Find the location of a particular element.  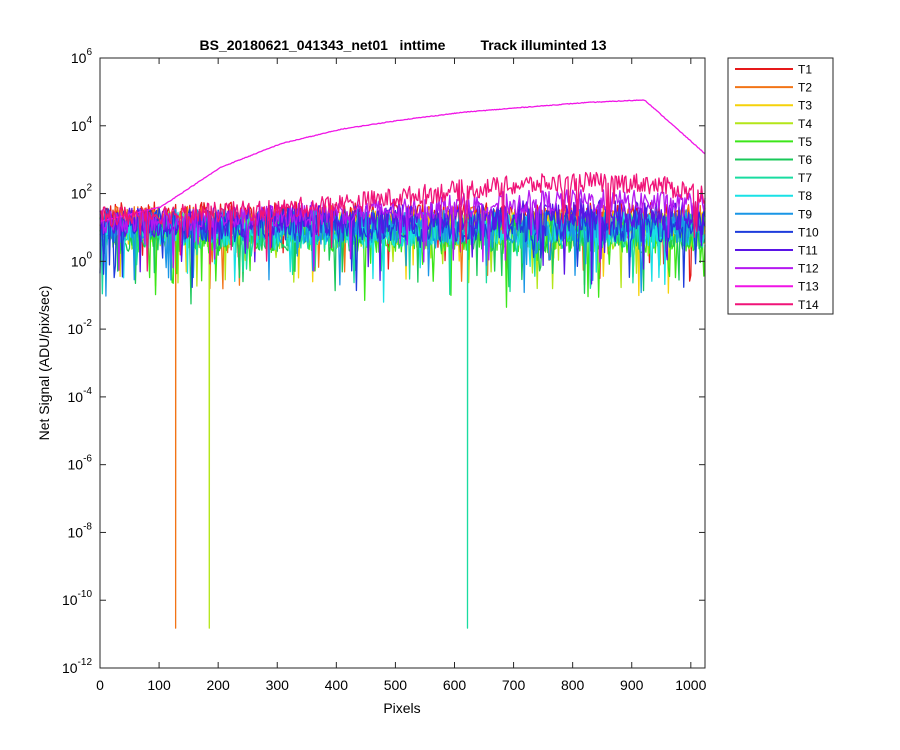

y-tick-exponent: -2 is located at coordinates (87, 323).